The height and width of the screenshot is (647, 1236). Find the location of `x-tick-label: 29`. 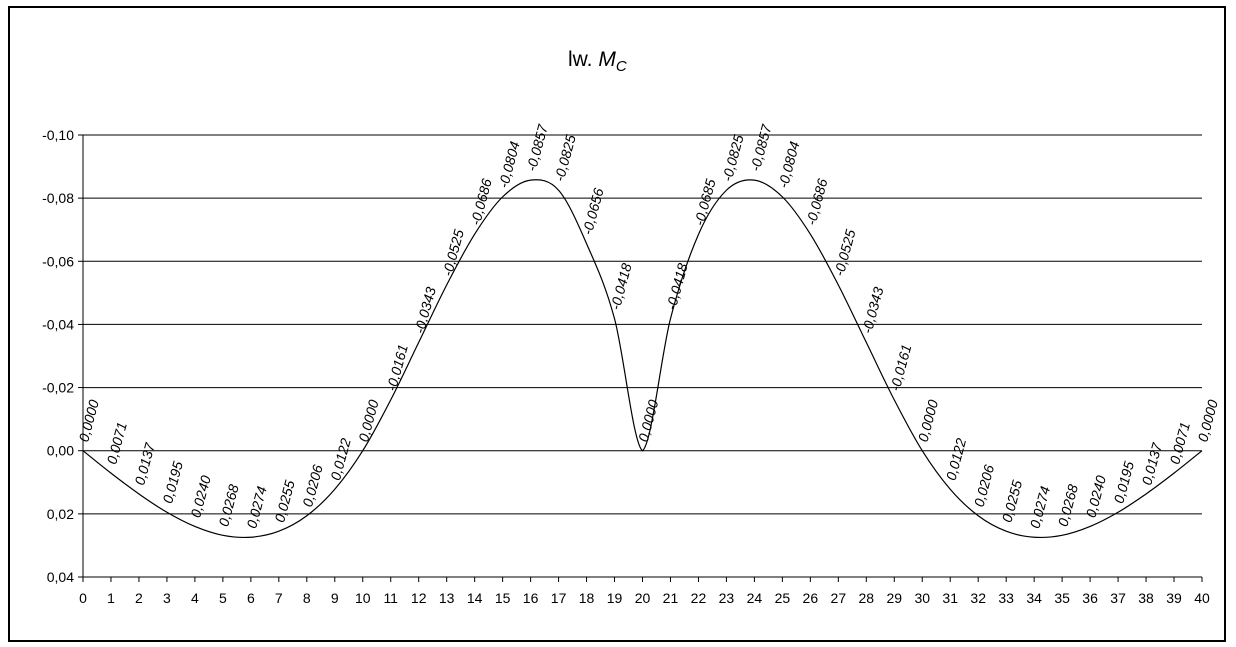

x-tick-label: 29 is located at coordinates (894, 598).